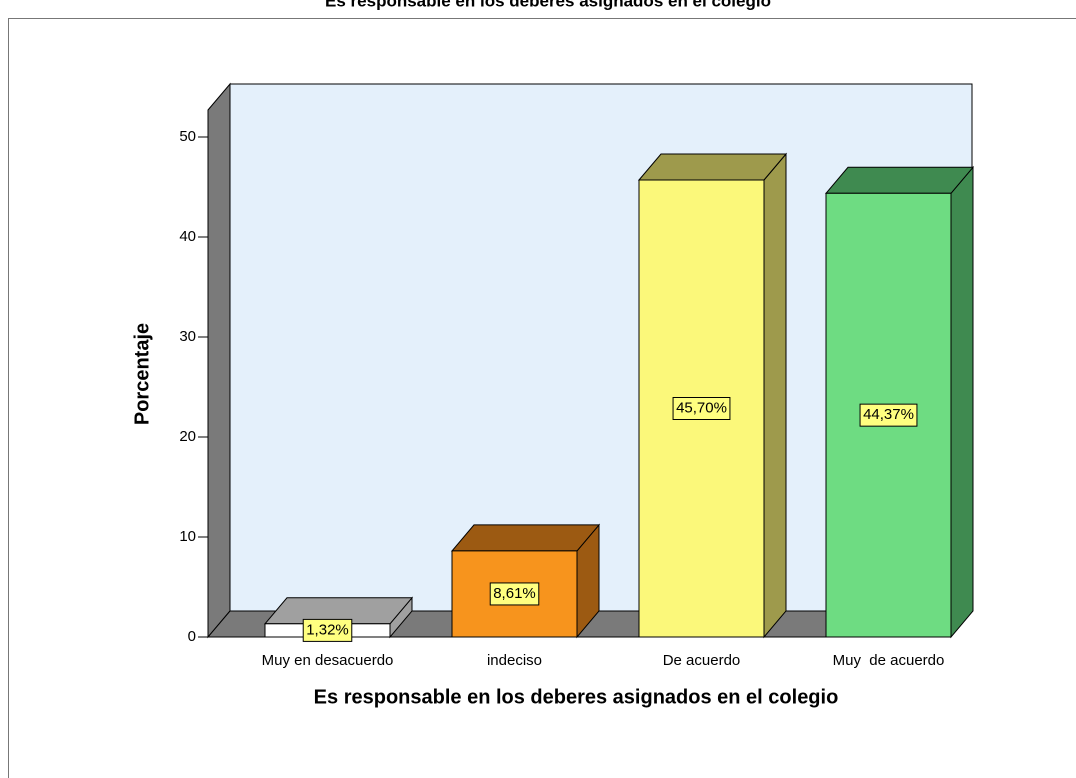 The height and width of the screenshot is (778, 1076). What do you see at coordinates (702, 660) in the screenshot?
I see `x-tick-label: De acuerdo` at bounding box center [702, 660].